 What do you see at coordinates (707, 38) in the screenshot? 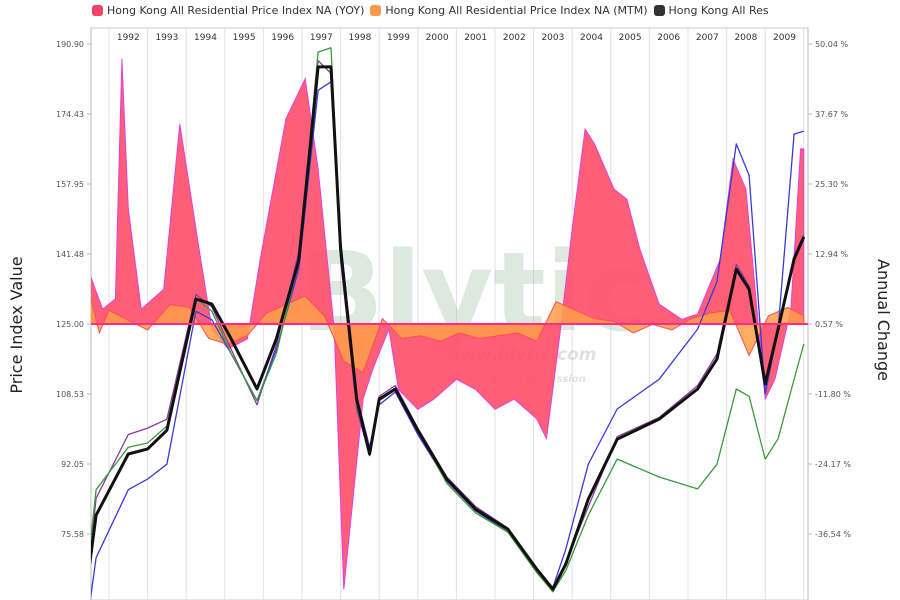
I see `x-tick-label: 2007` at bounding box center [707, 38].